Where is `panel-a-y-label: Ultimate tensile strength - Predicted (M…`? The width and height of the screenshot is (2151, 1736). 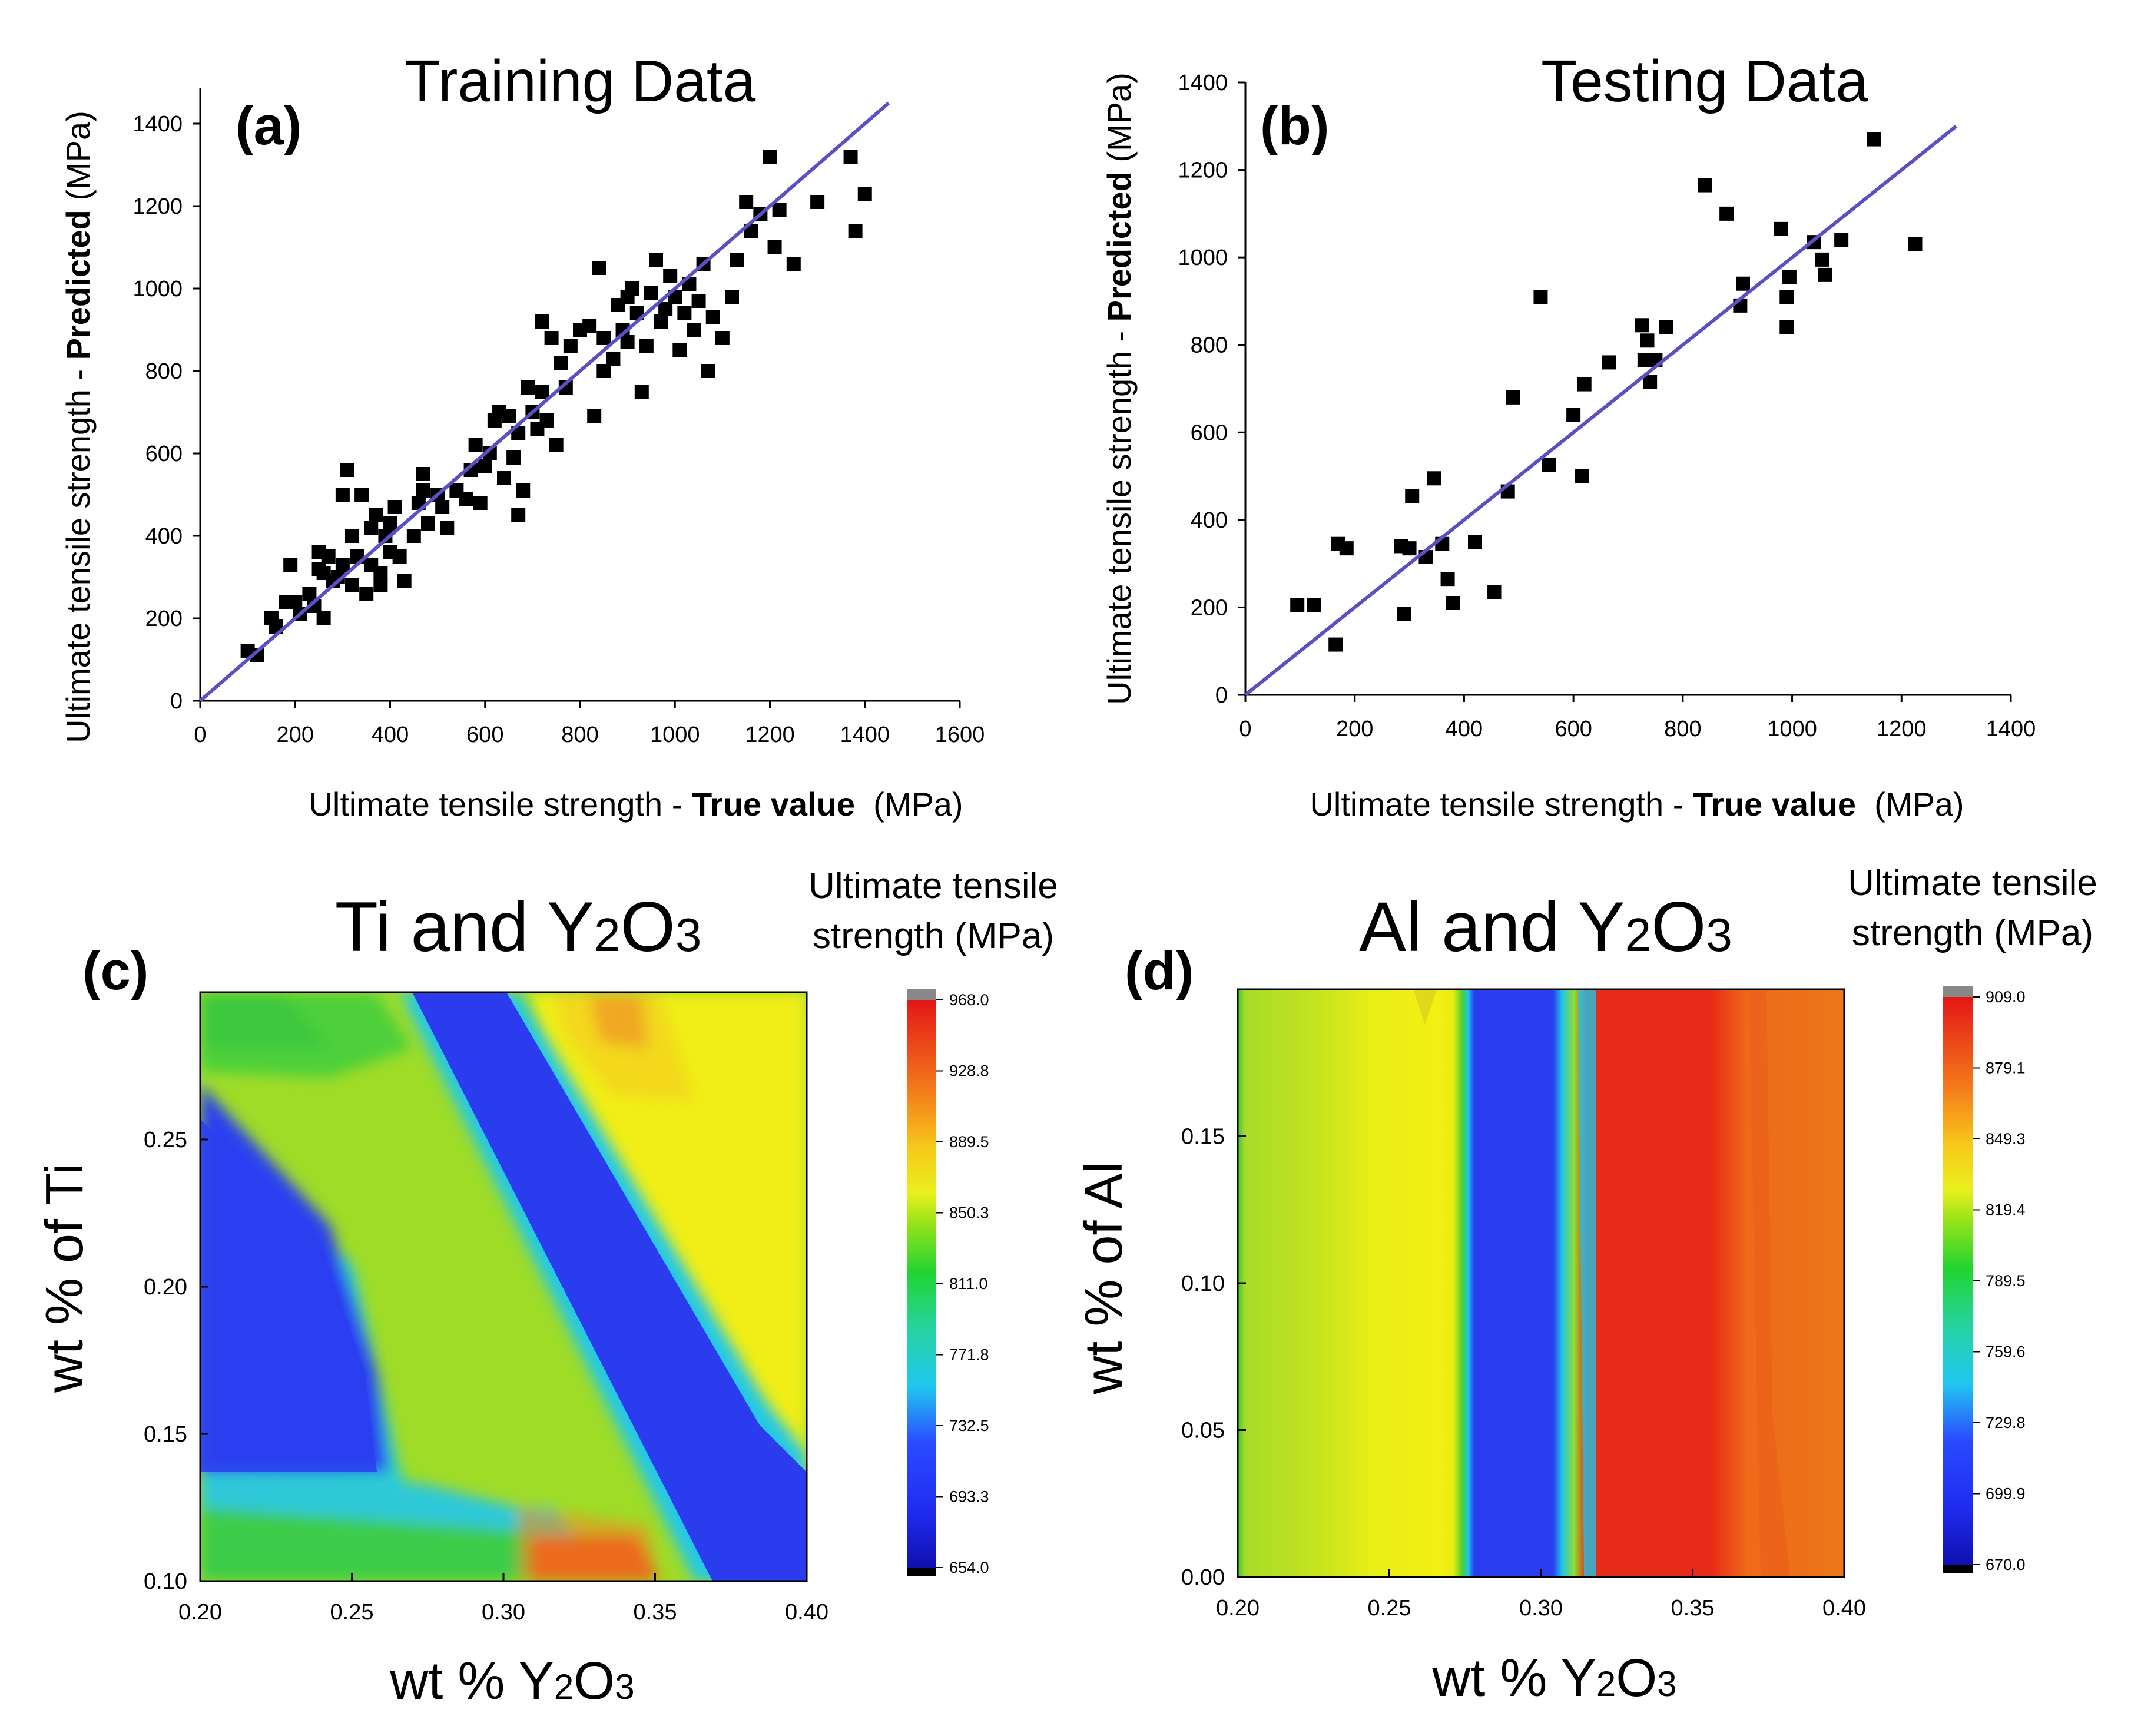 panel-a-y-label: Ultimate tensile strength - Predicted (M… is located at coordinates (78, 427).